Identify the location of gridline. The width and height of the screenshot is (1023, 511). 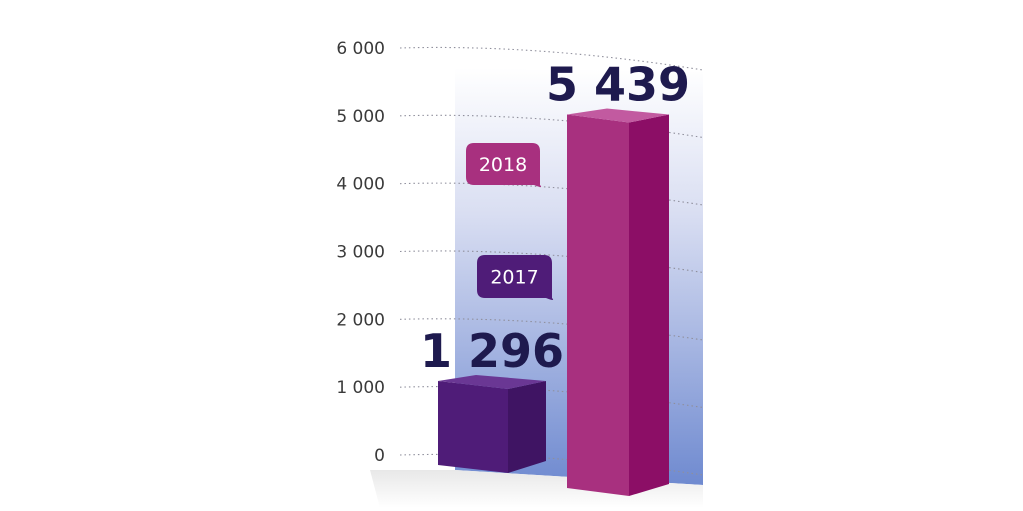
(551, 58).